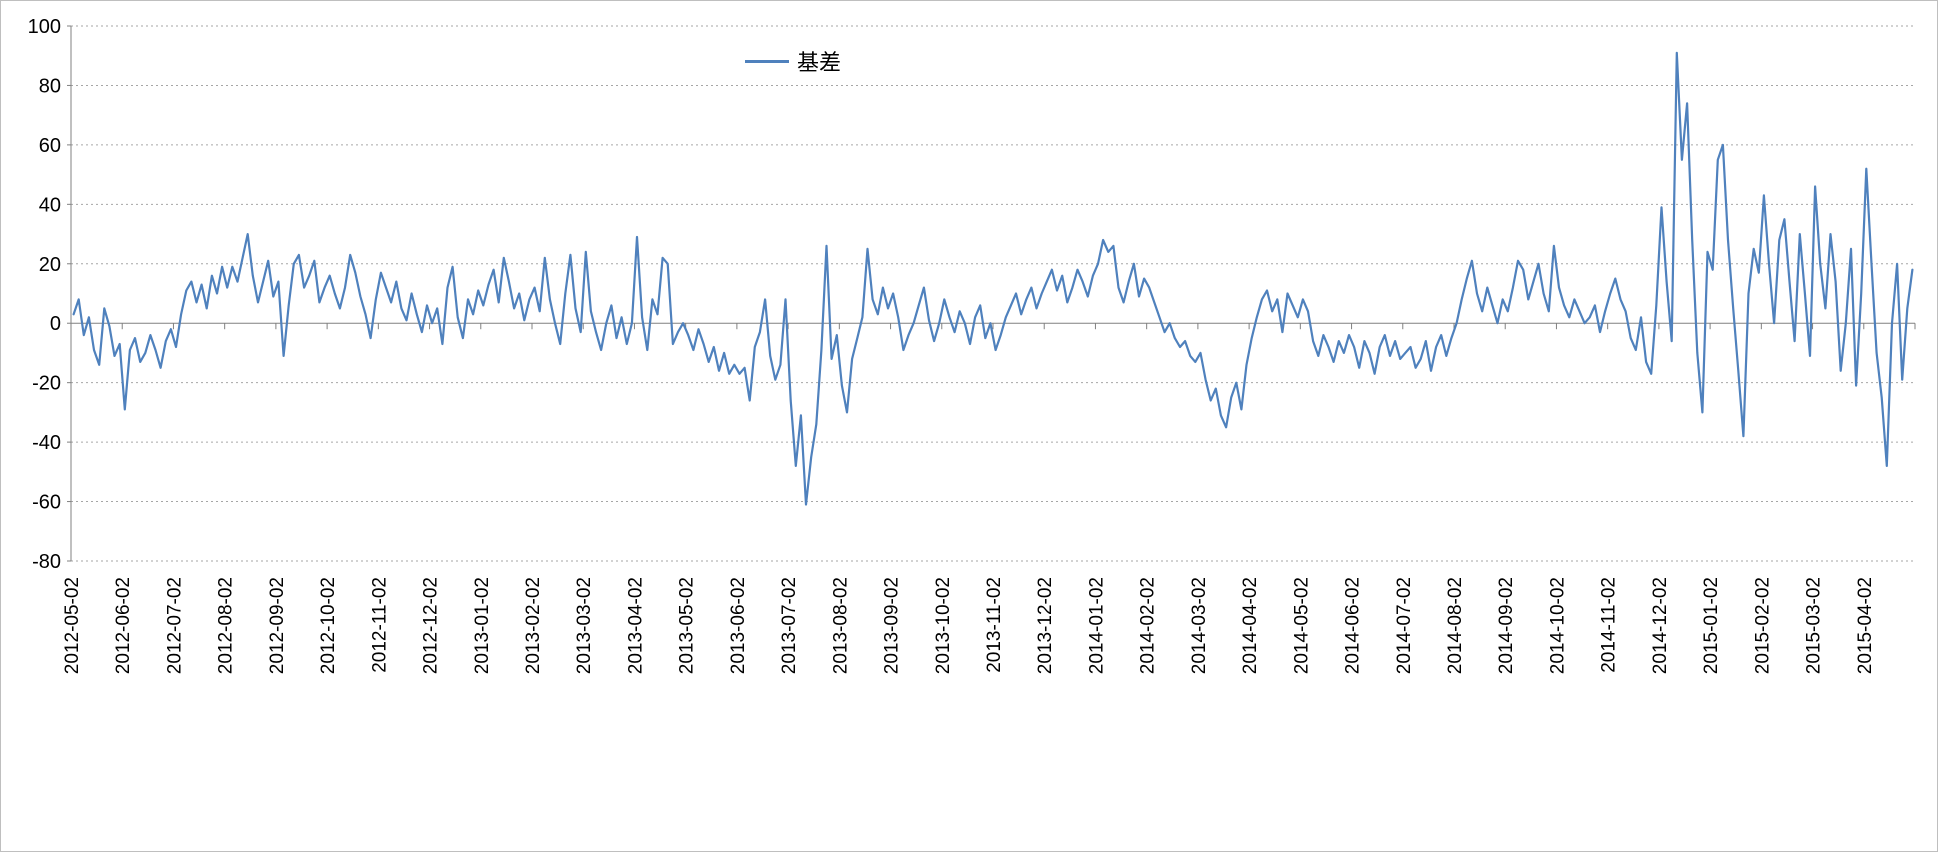 The image size is (1938, 852). Describe the element at coordinates (994, 625) in the screenshot. I see `svg-text: 2013-11-02` at that location.